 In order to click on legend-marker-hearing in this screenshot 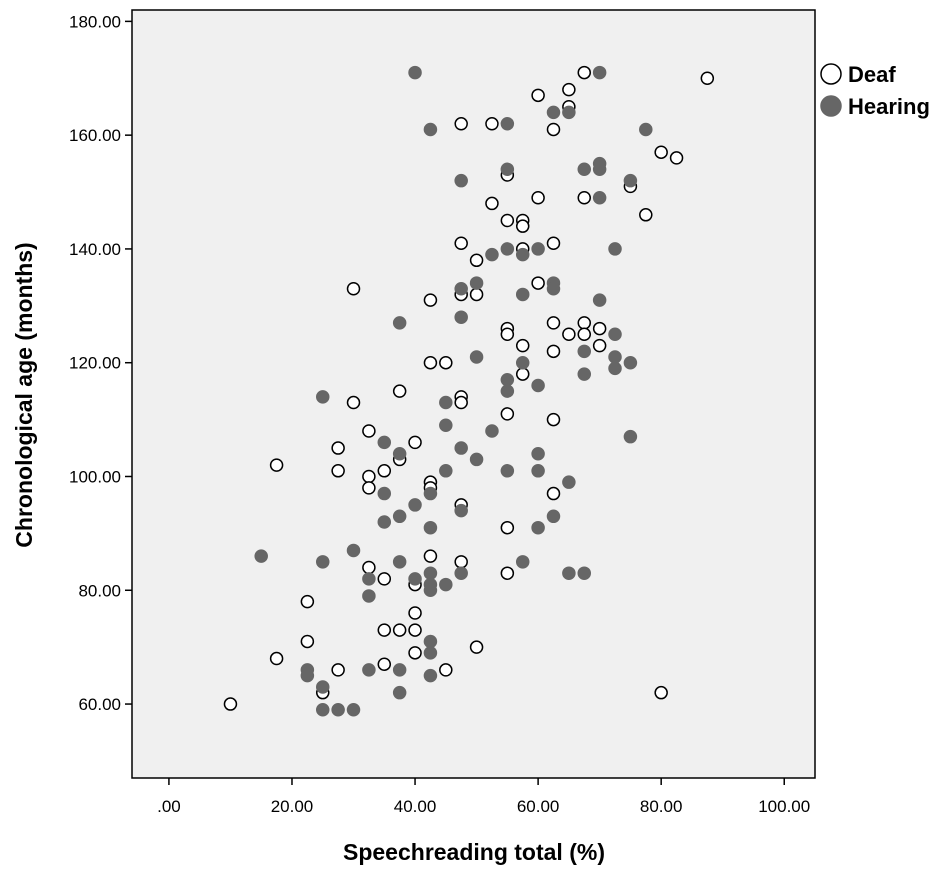, I will do `click(831, 106)`.